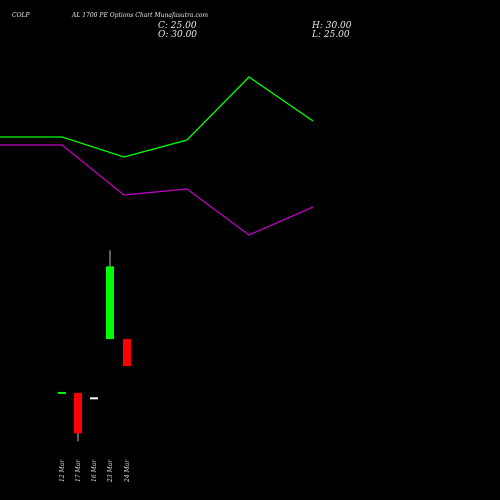  What do you see at coordinates (178, 35) in the screenshot?
I see `open-value: O: 30.00` at bounding box center [178, 35].